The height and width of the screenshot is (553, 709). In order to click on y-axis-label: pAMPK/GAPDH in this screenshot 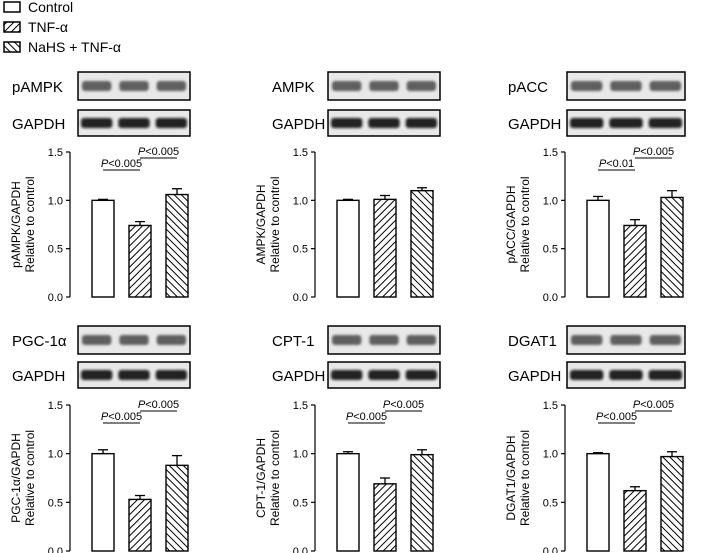, I will do `click(16, 224)`.